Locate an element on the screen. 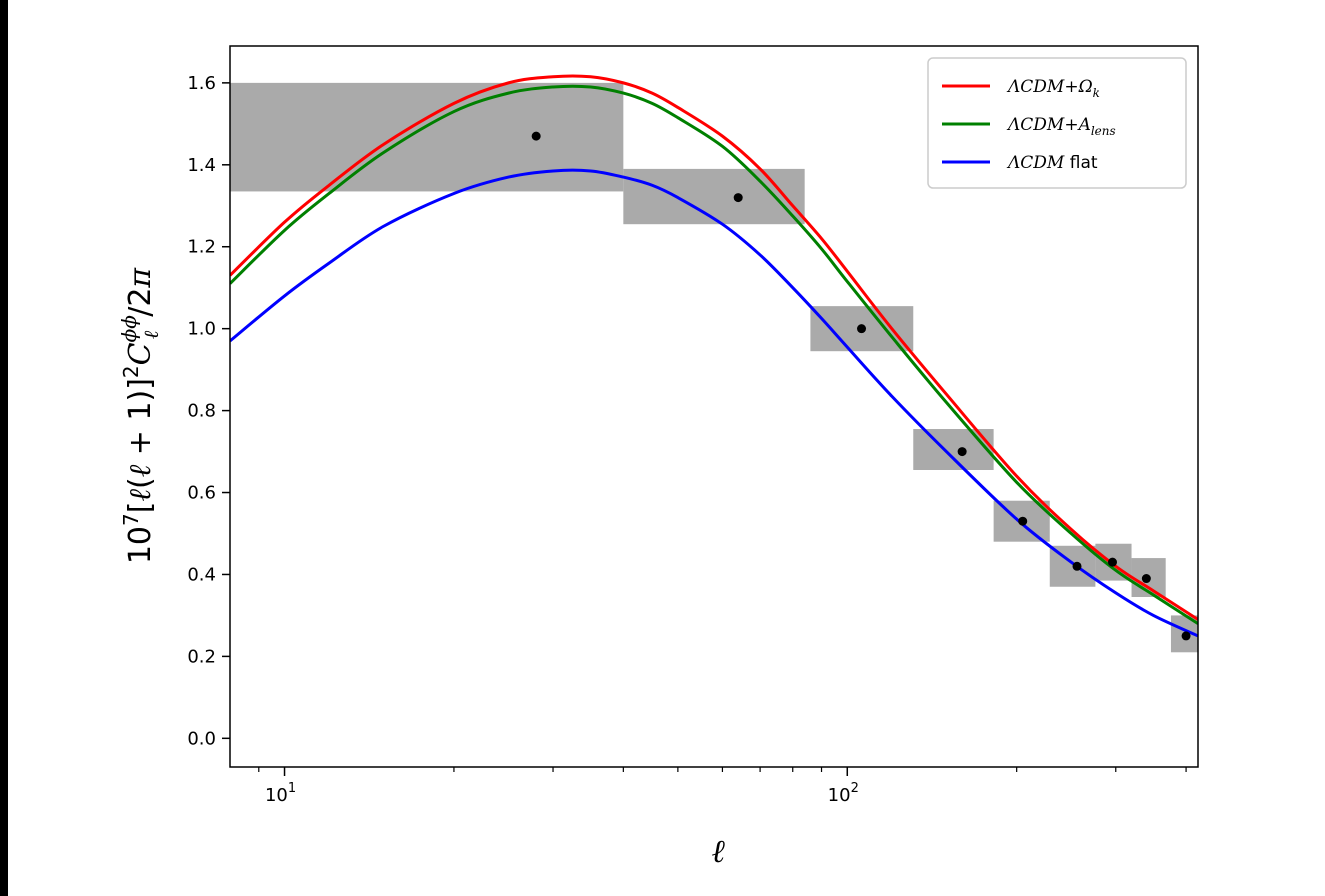 The image size is (1325, 896). y-tick-label-8: 1.4 is located at coordinates (201, 165).